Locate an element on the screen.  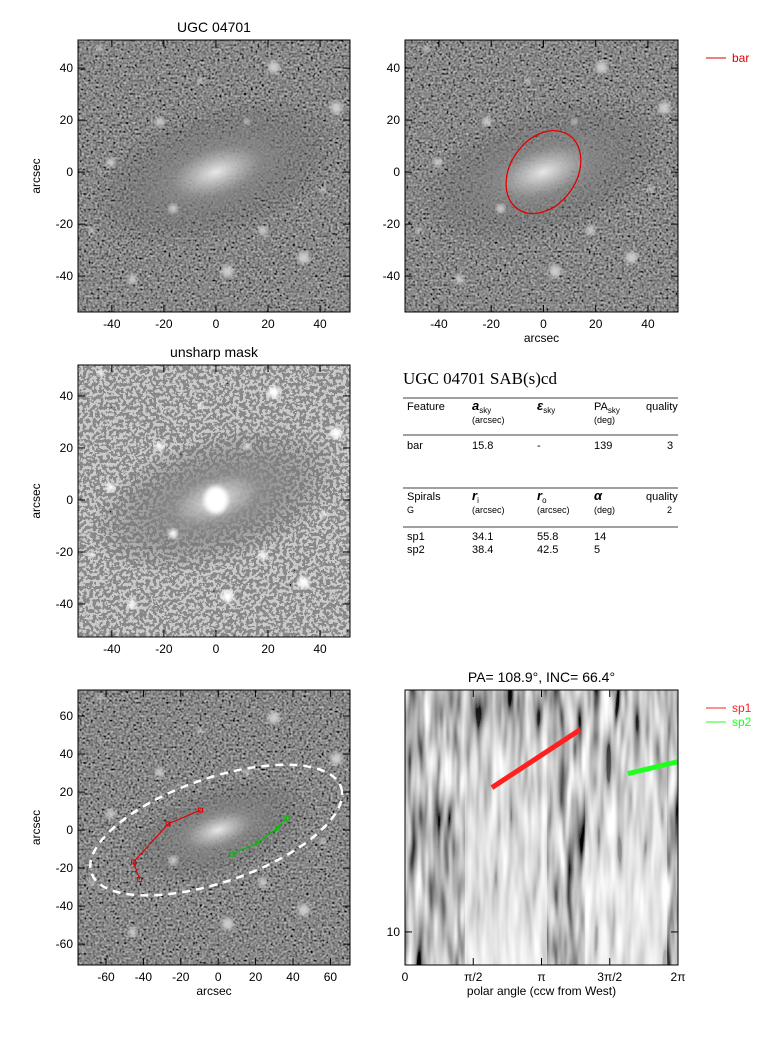
table-cell: 139 is located at coordinates (603, 446).